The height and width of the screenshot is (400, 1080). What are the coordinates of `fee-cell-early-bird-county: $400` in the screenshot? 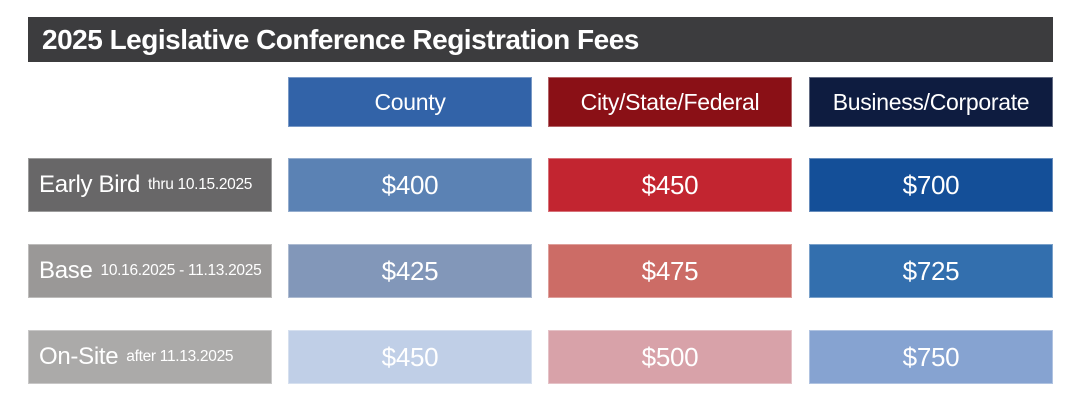 It's located at (410, 185).